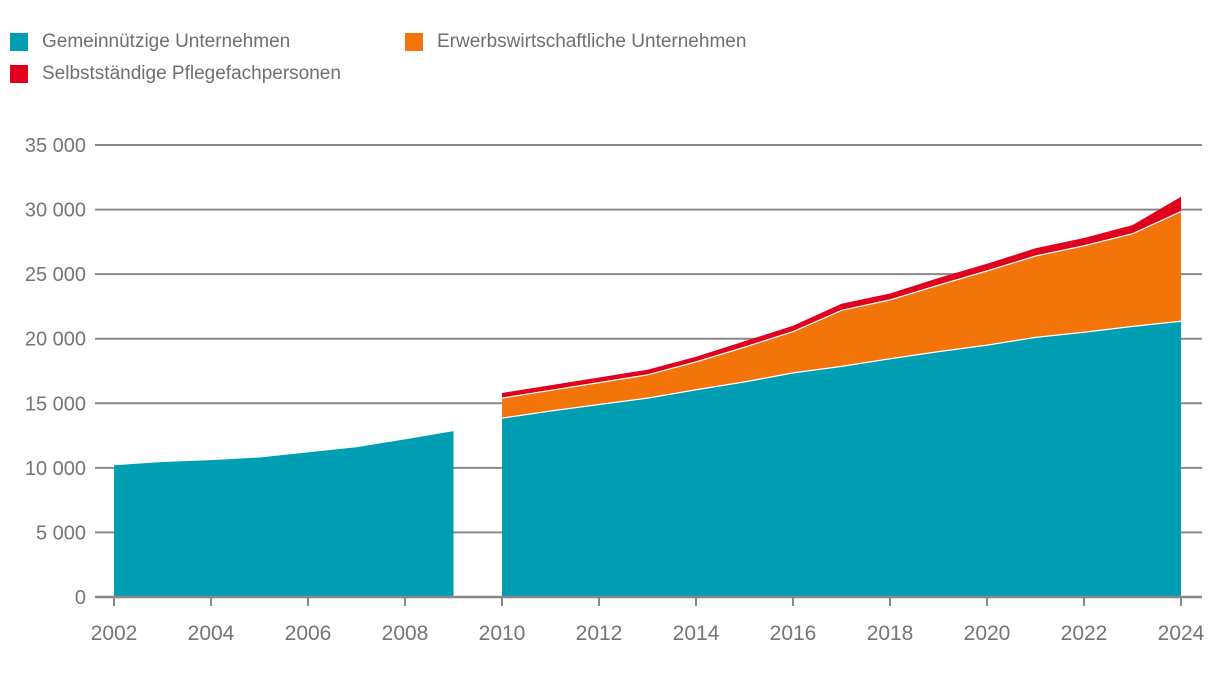 This screenshot has height=686, width=1220. I want to click on legend-swatch-gemeinnuetzige-icon, so click(19, 42).